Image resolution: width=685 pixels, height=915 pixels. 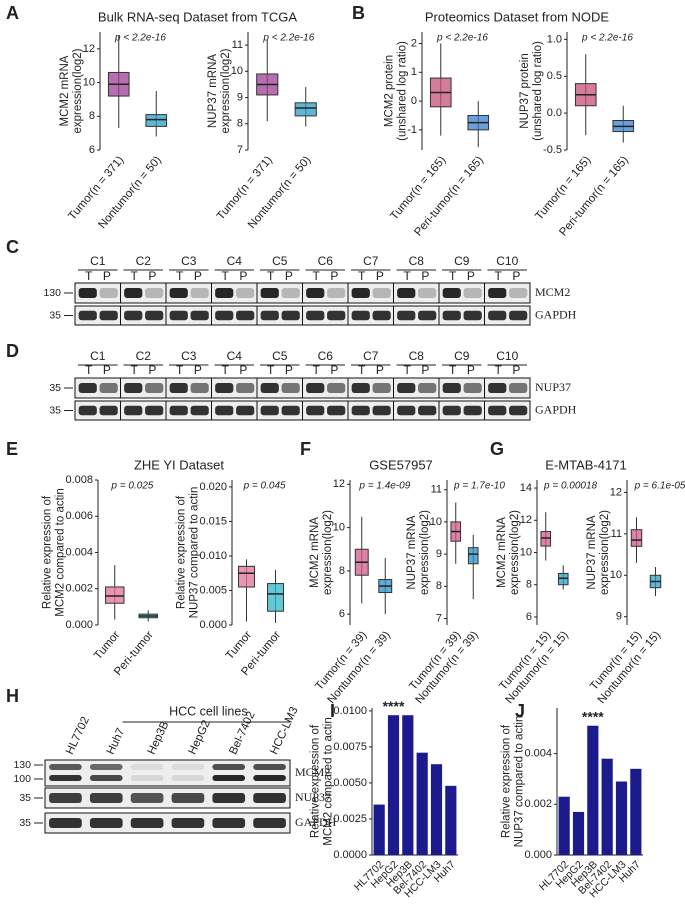 What do you see at coordinates (439, 618) in the screenshot?
I see `y-tick-label: 7` at bounding box center [439, 618].